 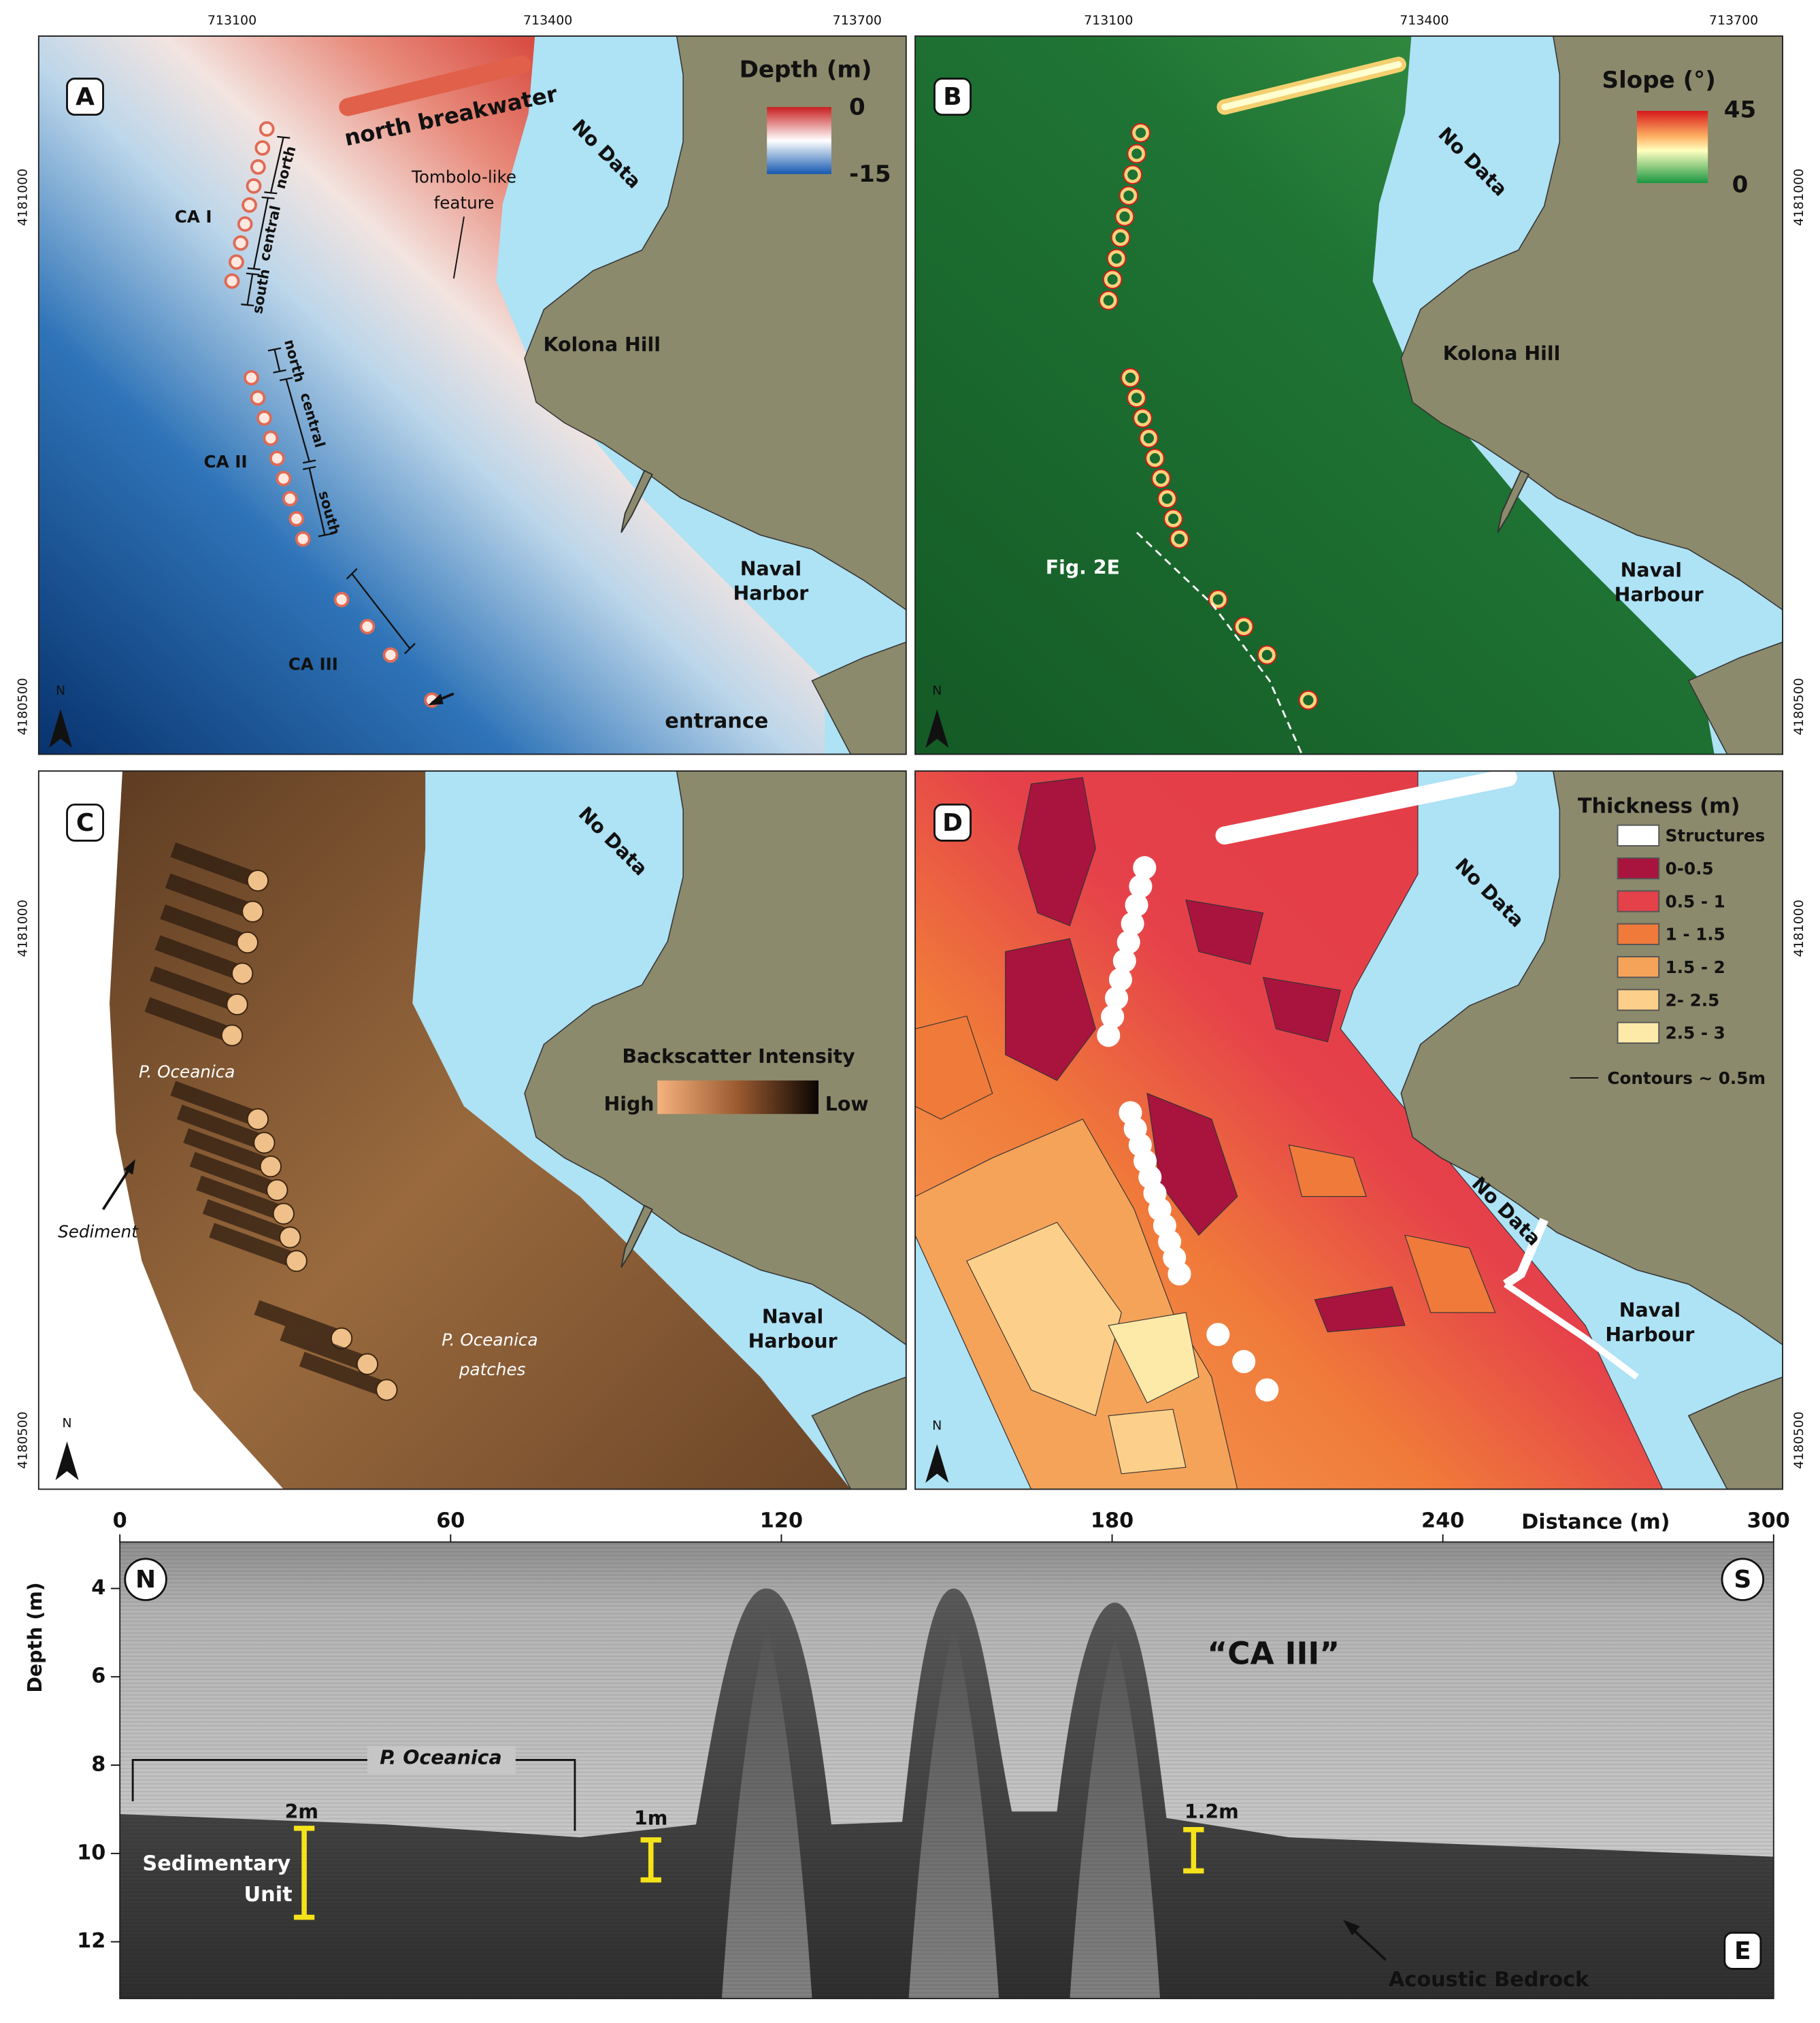 What do you see at coordinates (24, 707) in the screenshot?
I see `label: 4180500` at bounding box center [24, 707].